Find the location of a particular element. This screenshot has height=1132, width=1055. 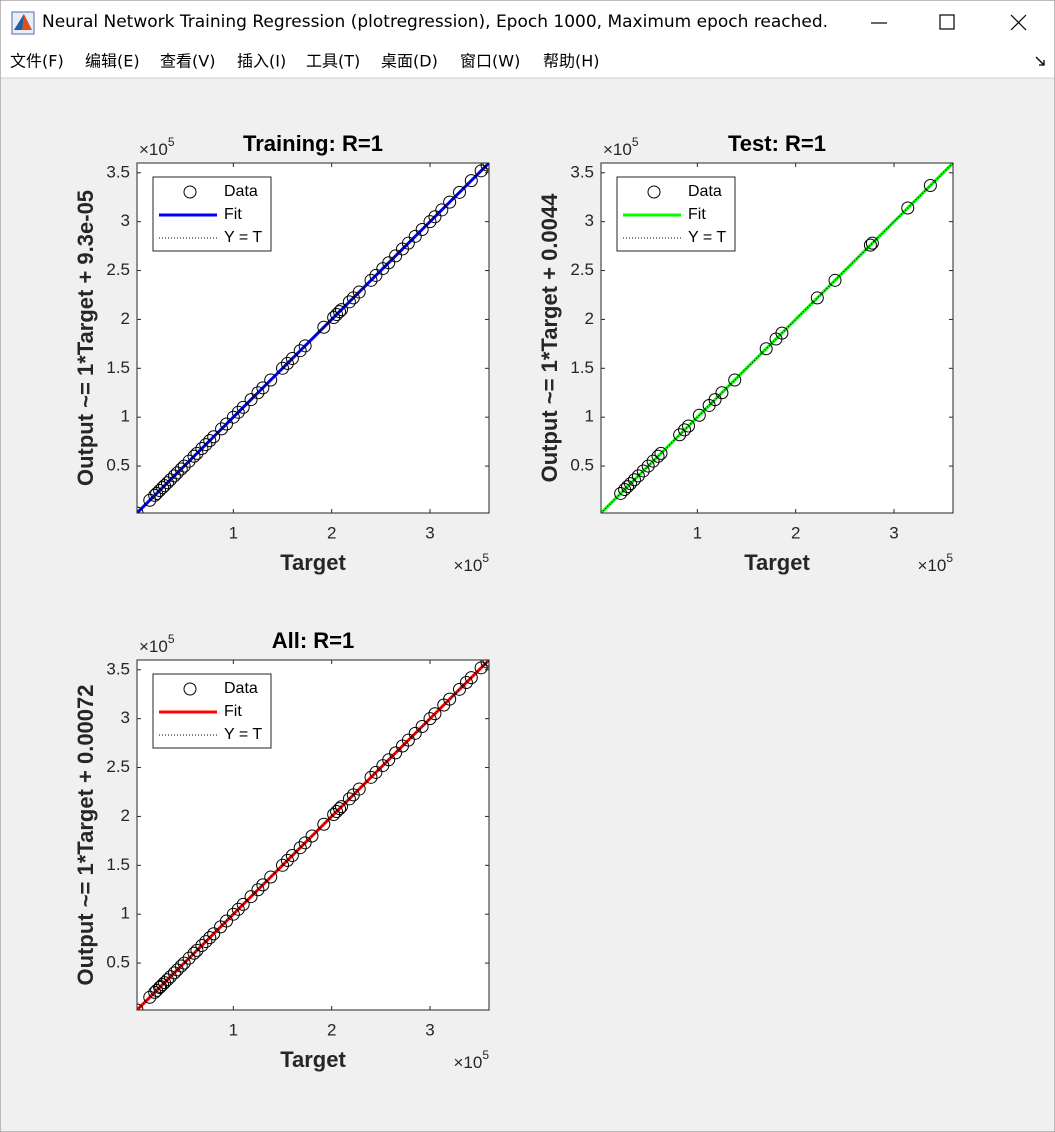

maximize-button is located at coordinates (947, 22).